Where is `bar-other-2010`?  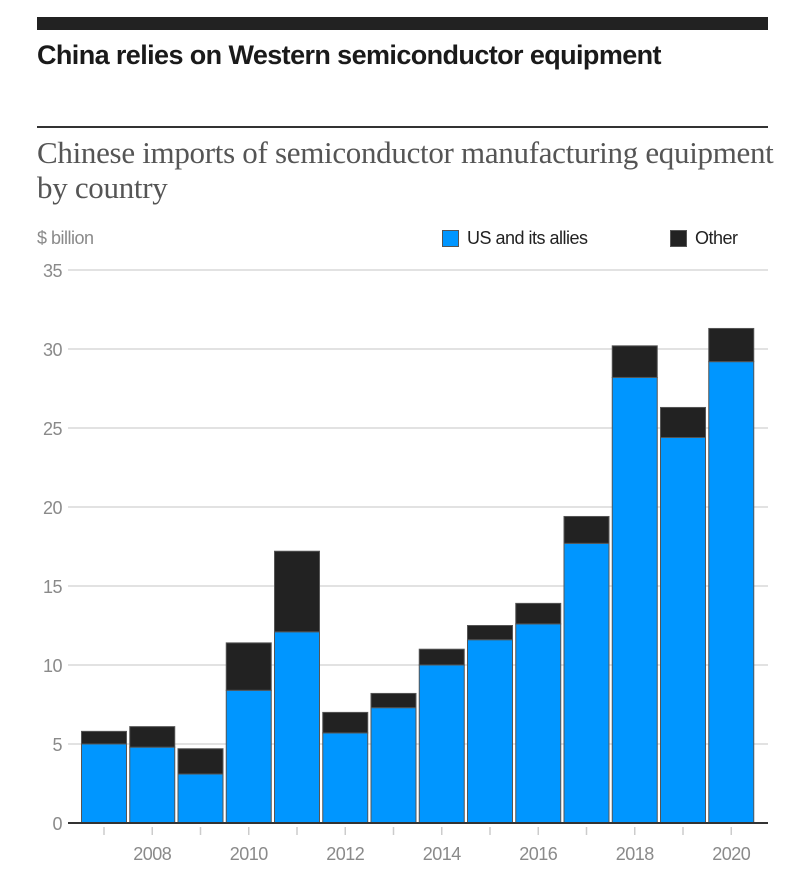 bar-other-2010 is located at coordinates (248, 666).